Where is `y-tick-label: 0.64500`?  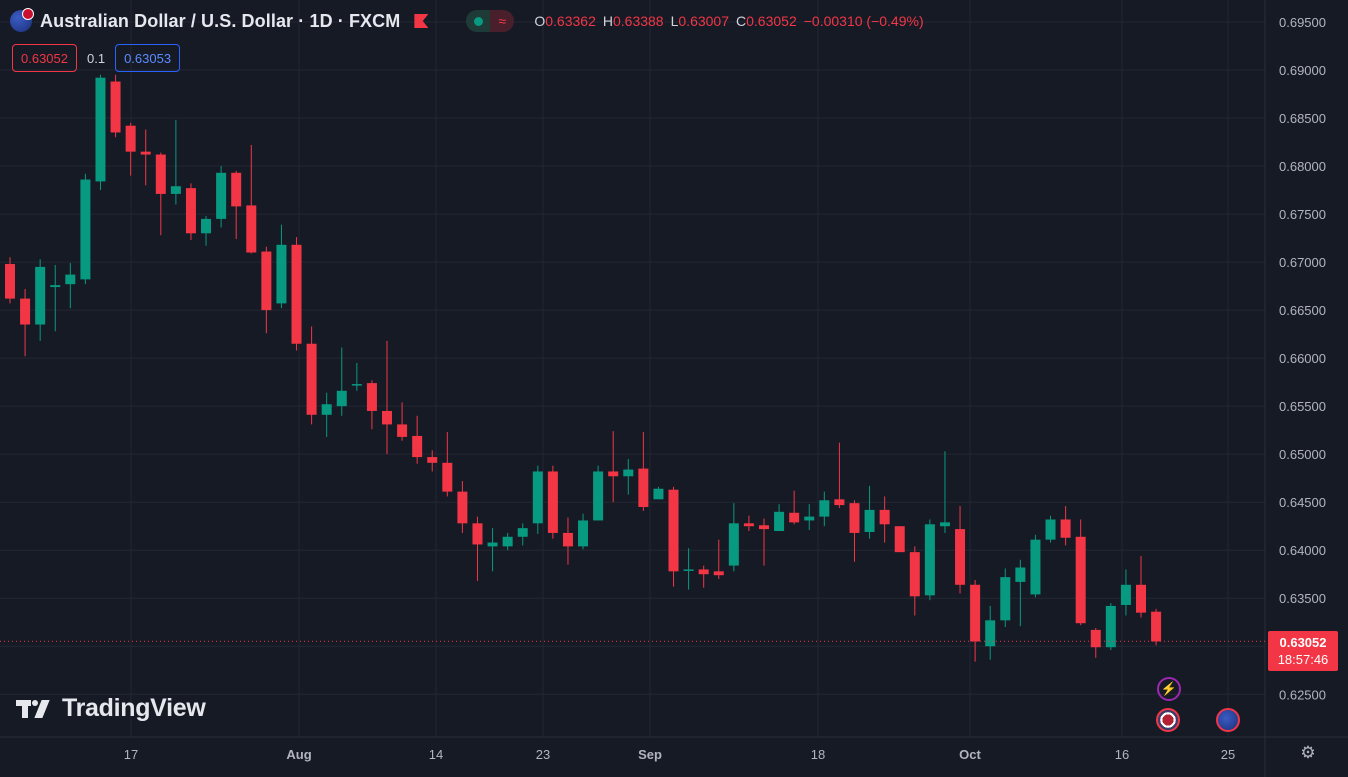 y-tick-label: 0.64500 is located at coordinates (1302, 502).